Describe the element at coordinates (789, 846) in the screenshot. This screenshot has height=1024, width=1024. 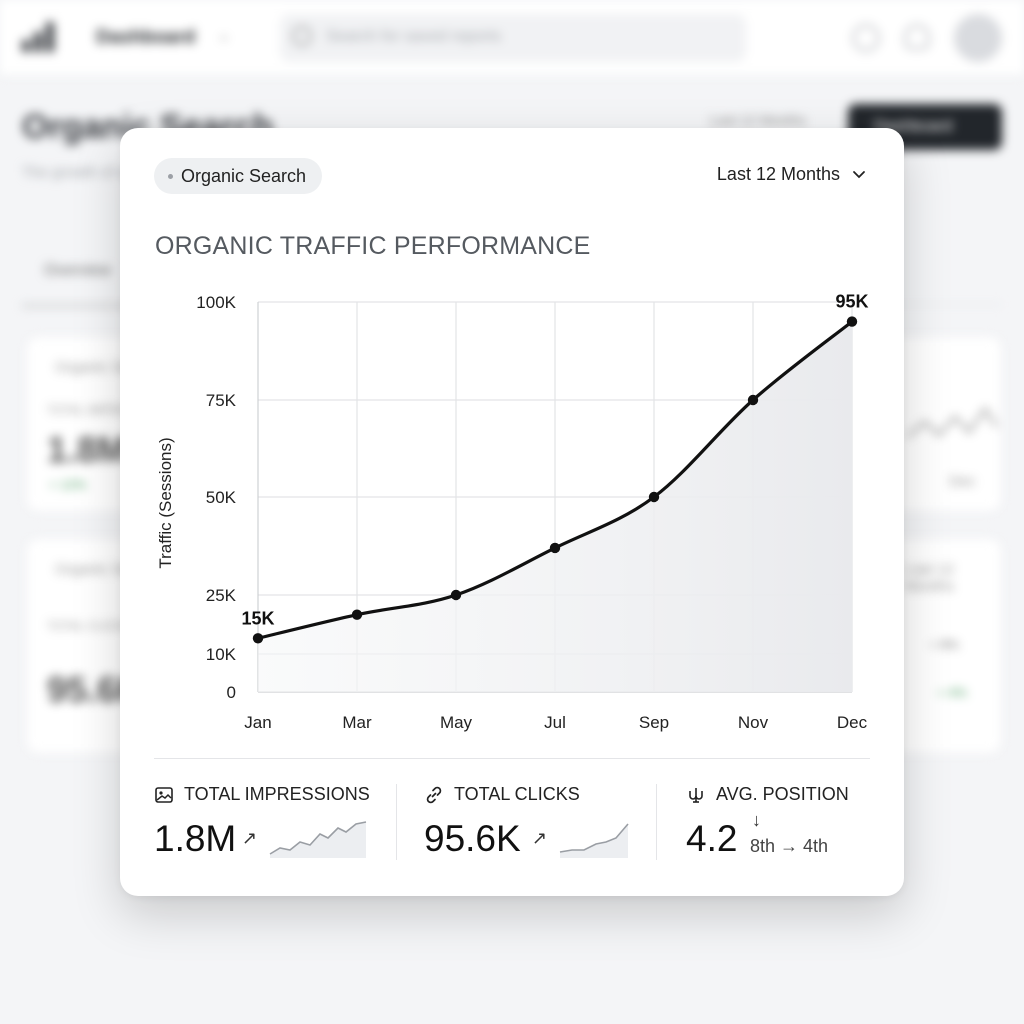
I see `position-change: 8th → 4th` at that location.